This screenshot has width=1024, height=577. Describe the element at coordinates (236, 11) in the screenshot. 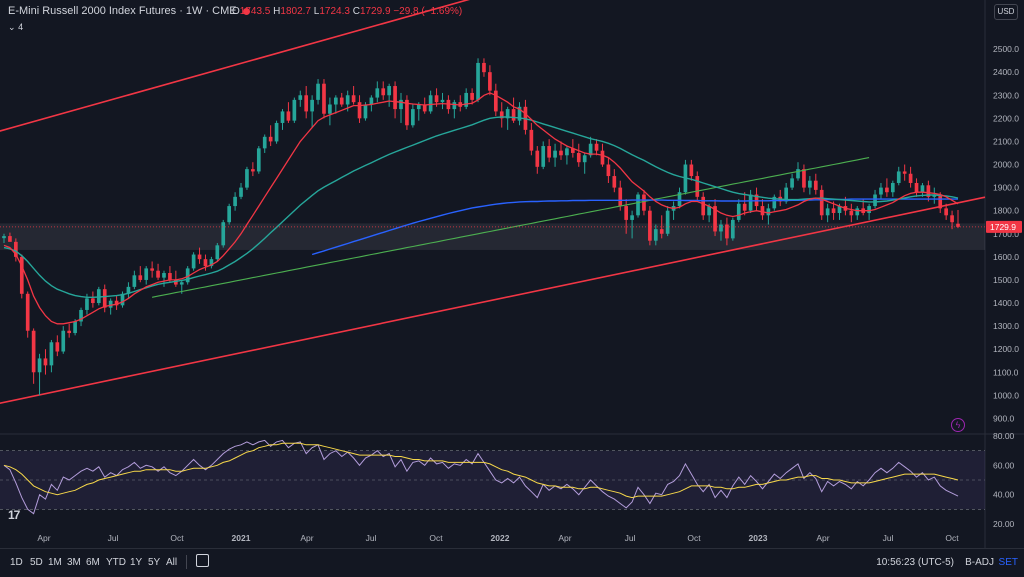

I see `open-label: O` at that location.